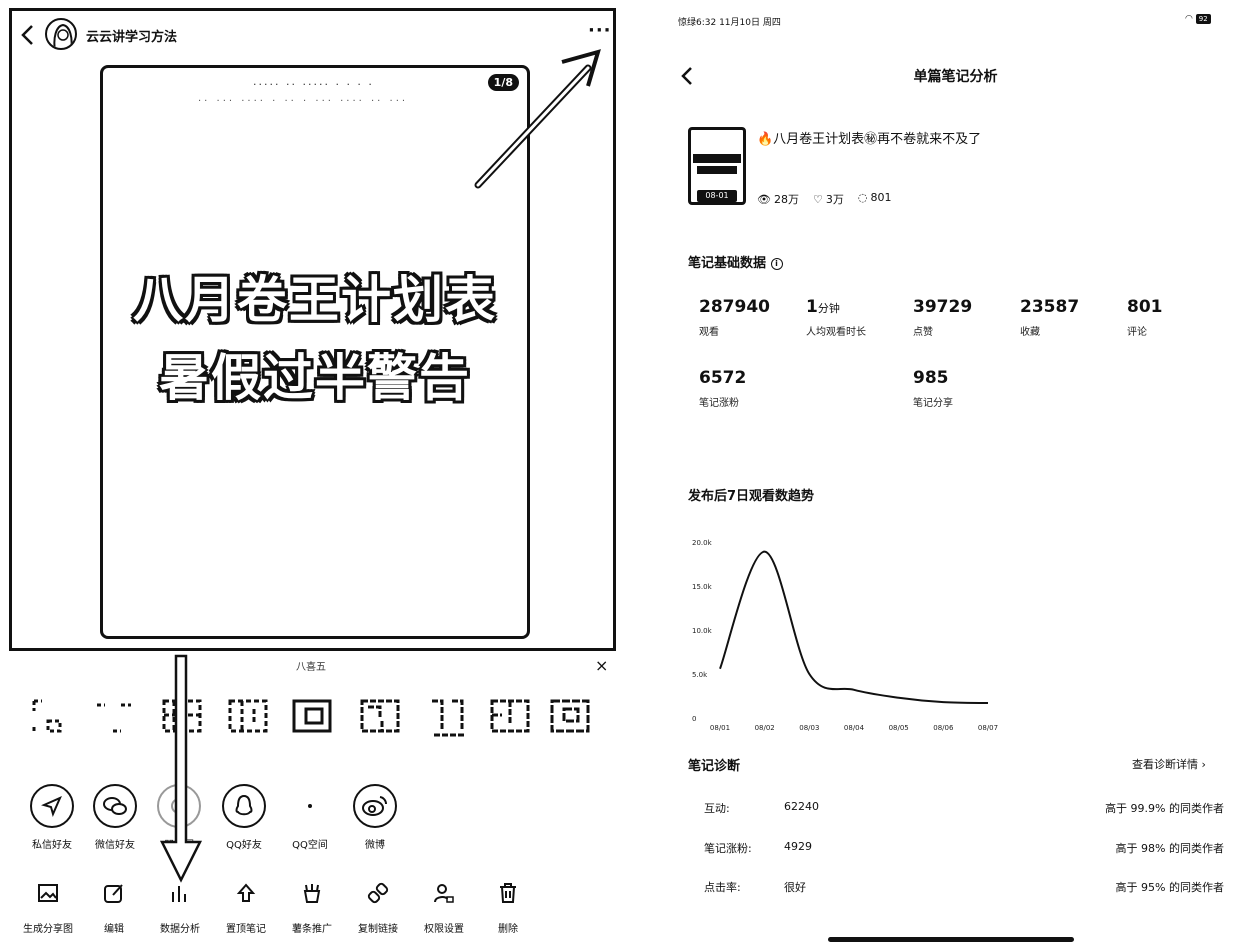 Image resolution: width=1251 pixels, height=951 pixels. What do you see at coordinates (834, 199) in the screenshot?
I see `likes-count: 3万` at bounding box center [834, 199].